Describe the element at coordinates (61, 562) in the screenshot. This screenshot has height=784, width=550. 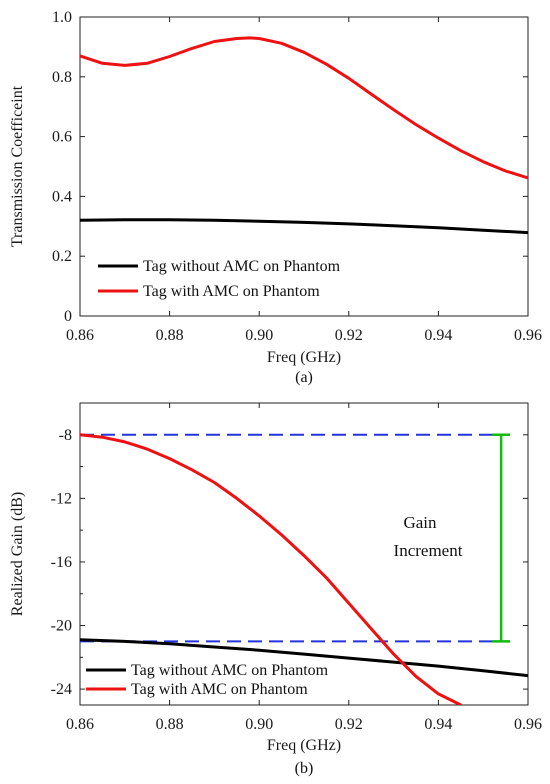
I see `y-tick-label: -16` at that location.